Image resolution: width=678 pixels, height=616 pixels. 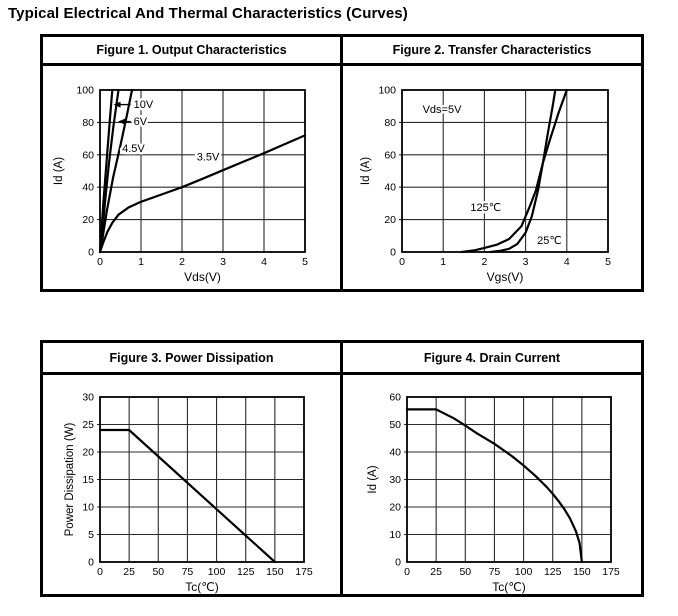 I want to click on y-tick-label: 25, so click(x=88, y=425).